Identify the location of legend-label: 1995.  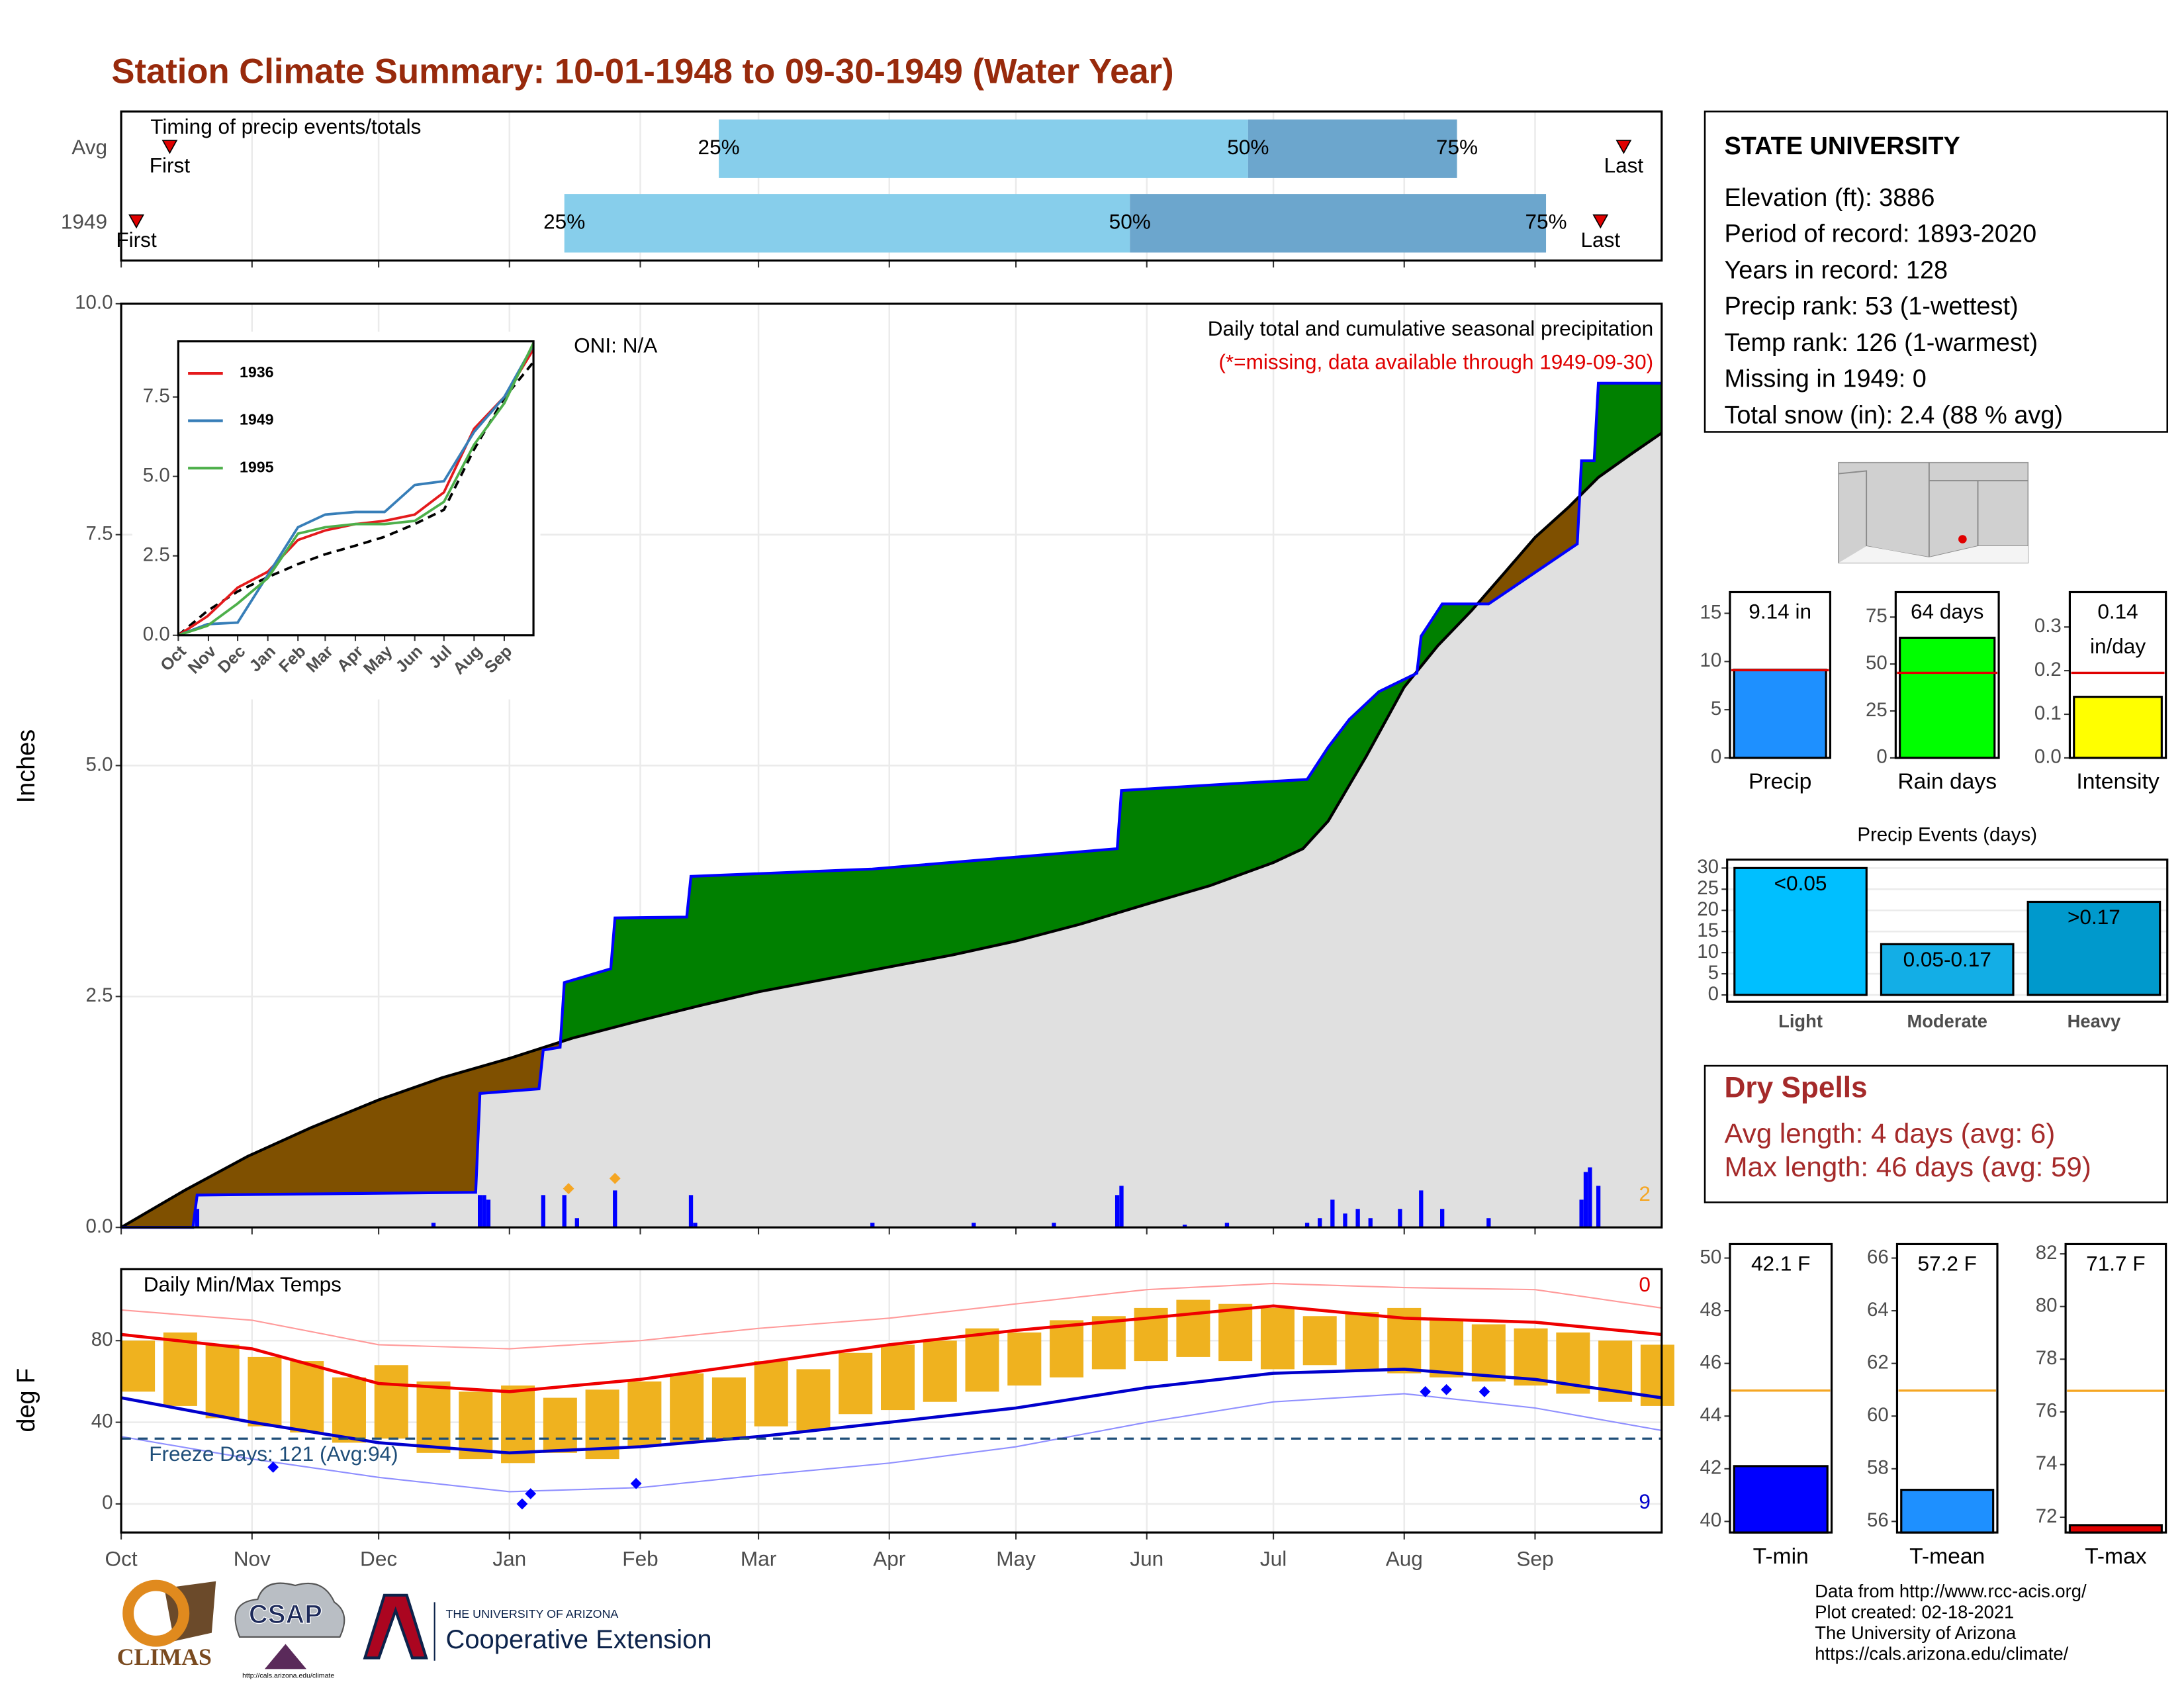
(257, 466).